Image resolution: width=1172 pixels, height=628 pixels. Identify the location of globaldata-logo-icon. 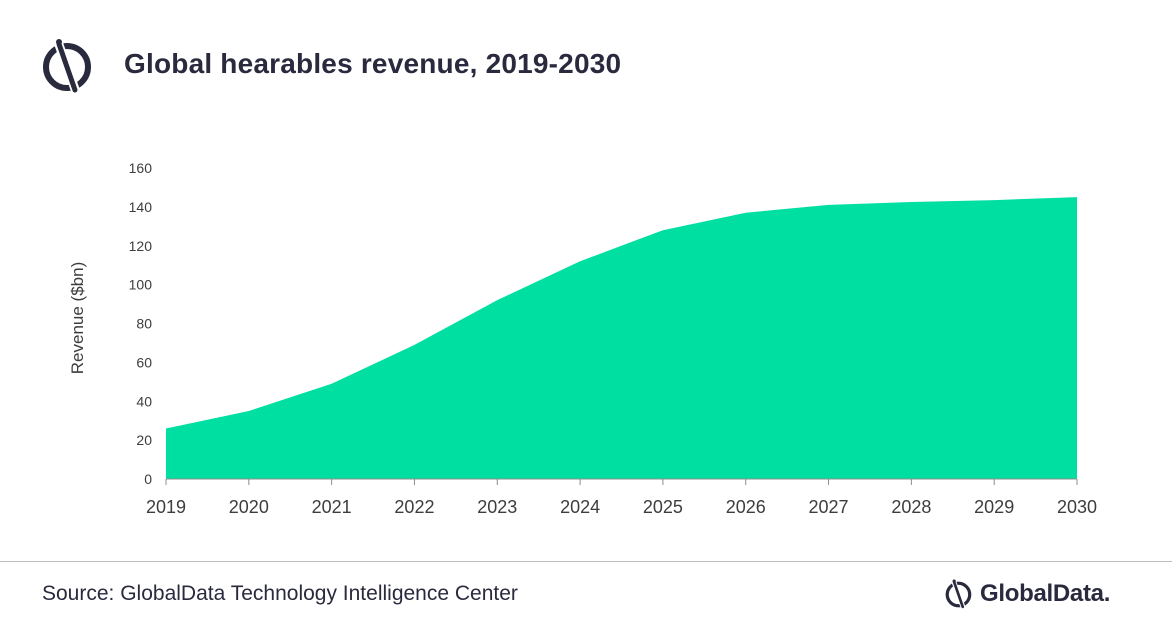
(67, 66).